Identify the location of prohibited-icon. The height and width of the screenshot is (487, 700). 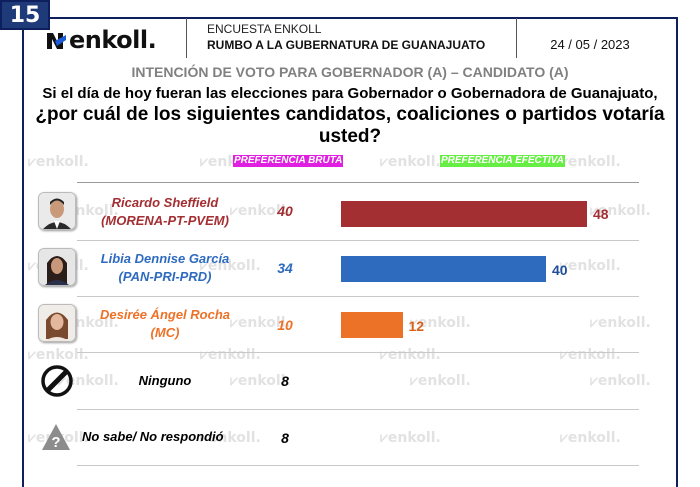
(57, 381).